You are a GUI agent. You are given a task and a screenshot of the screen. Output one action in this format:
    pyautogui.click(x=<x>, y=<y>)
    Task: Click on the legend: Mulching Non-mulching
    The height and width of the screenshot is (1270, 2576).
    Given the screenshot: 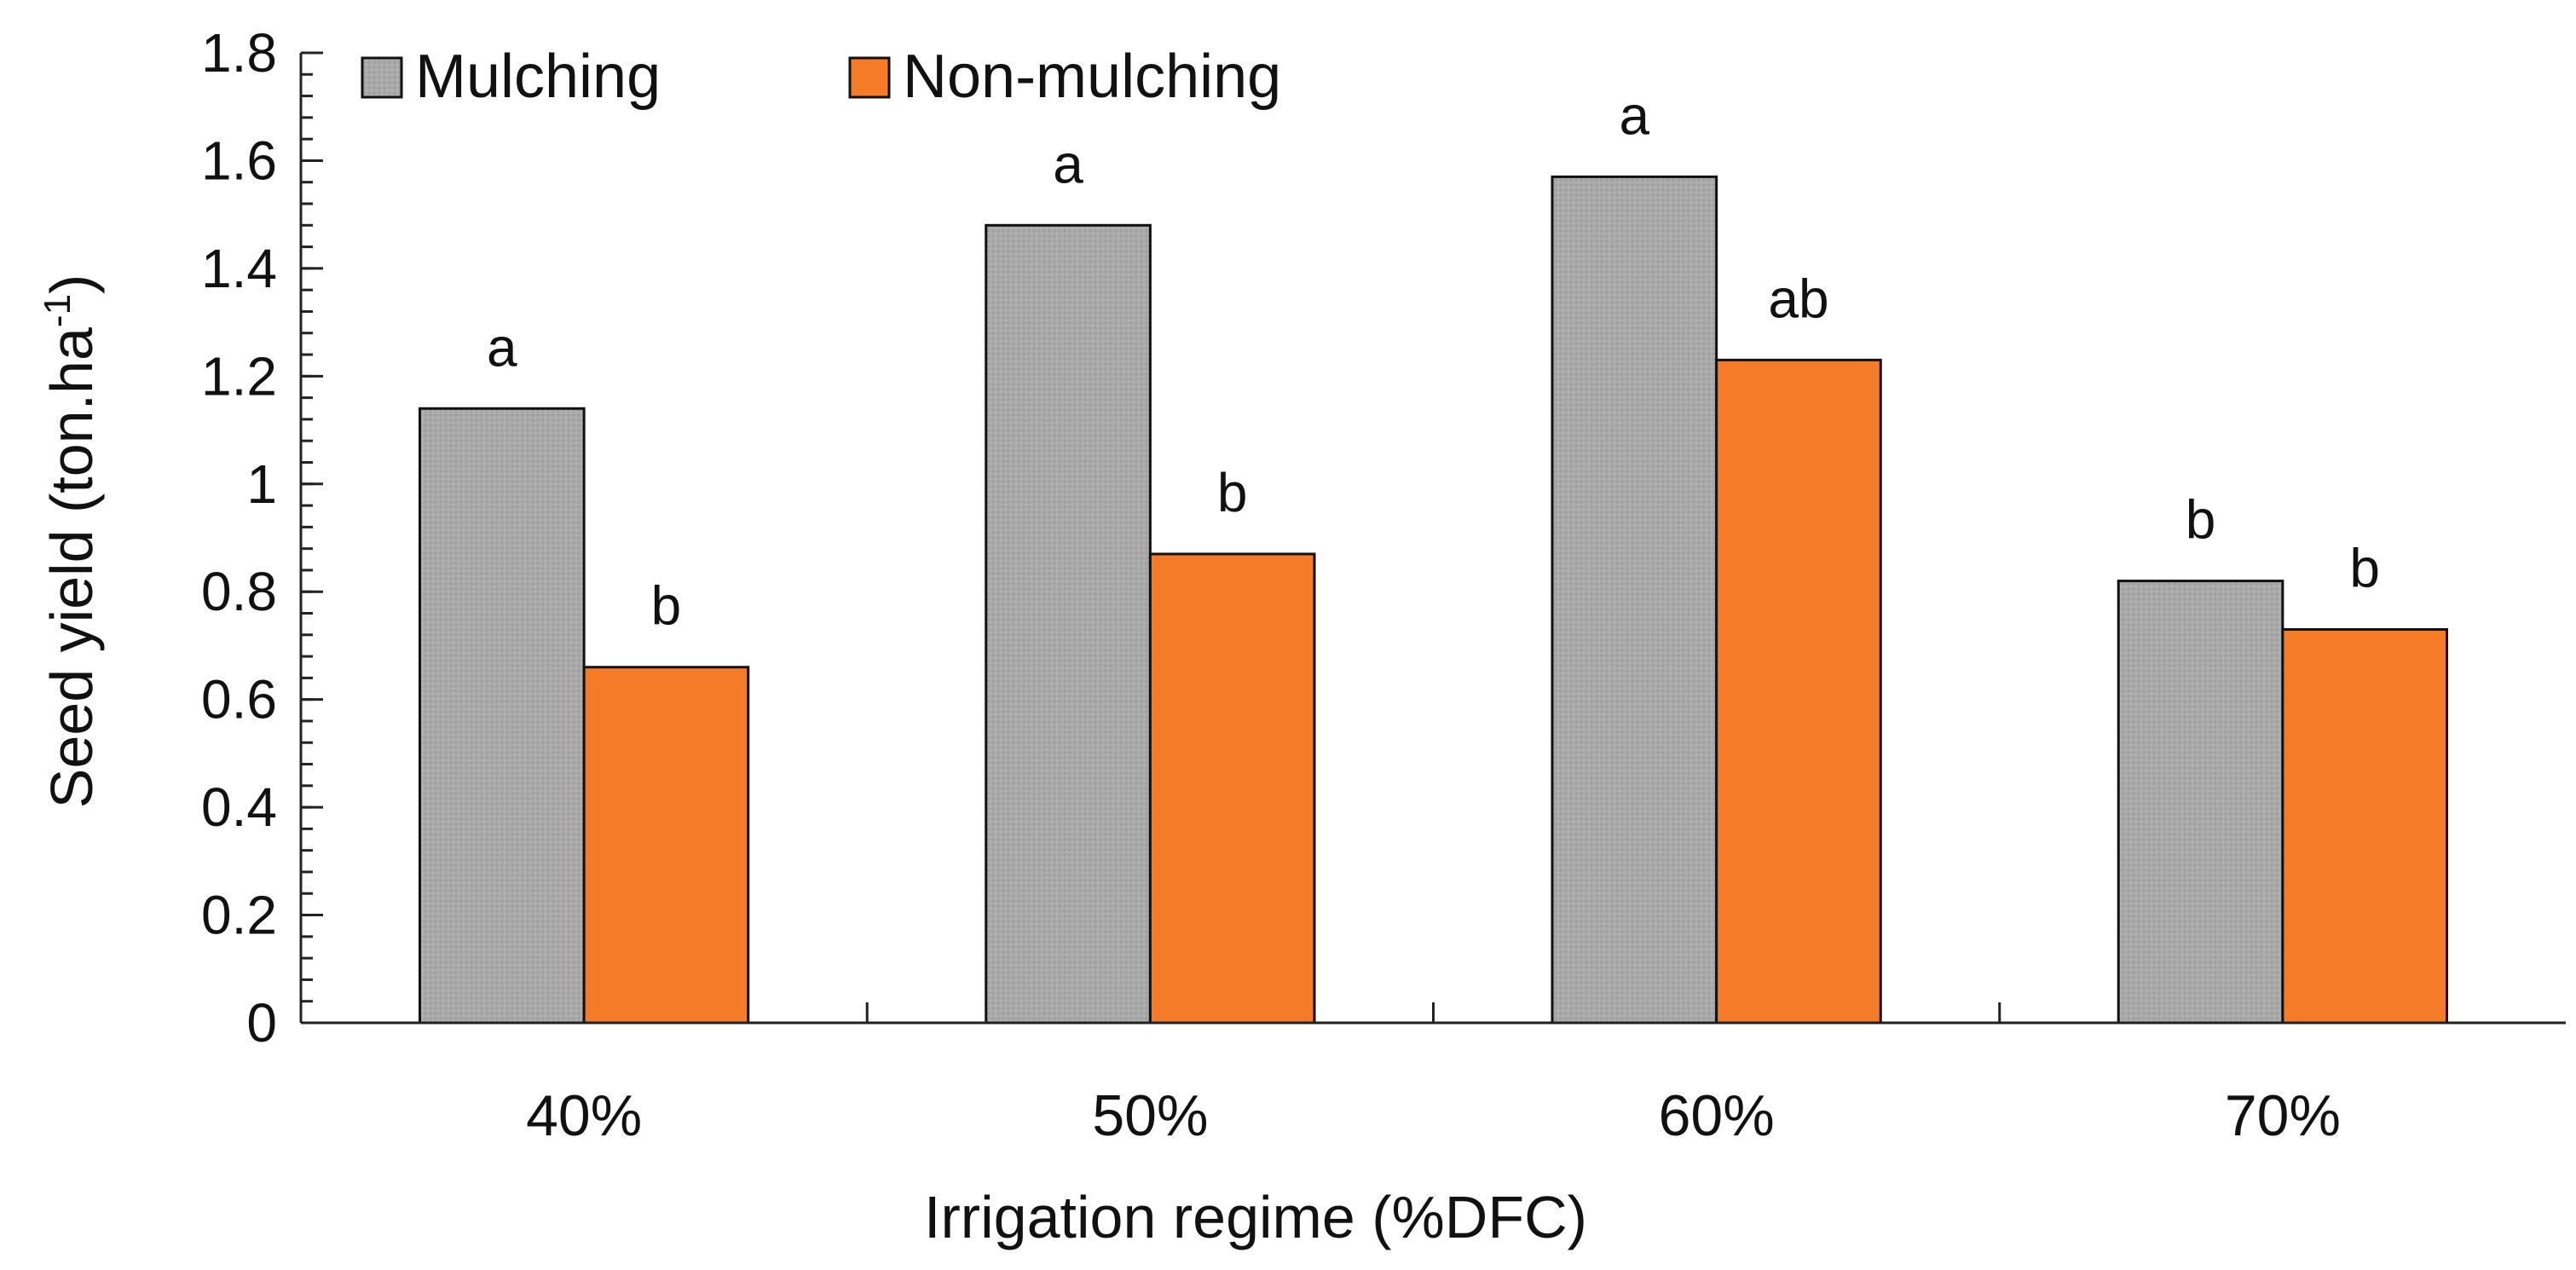 What is the action you would take?
    pyautogui.click(x=821, y=77)
    